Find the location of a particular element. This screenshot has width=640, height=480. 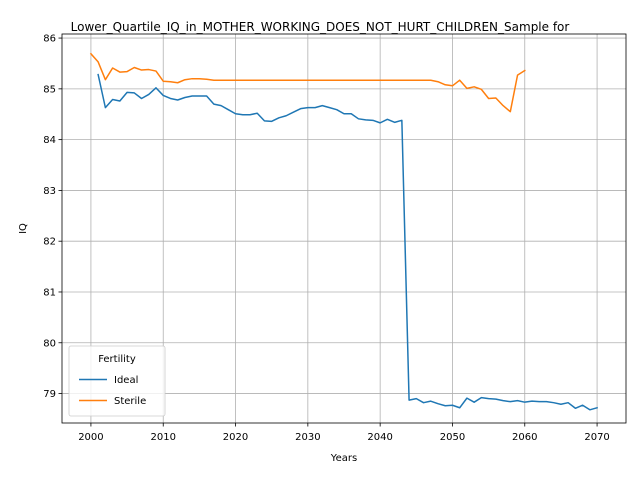

y-axis-label: IQ is located at coordinates (23, 228).